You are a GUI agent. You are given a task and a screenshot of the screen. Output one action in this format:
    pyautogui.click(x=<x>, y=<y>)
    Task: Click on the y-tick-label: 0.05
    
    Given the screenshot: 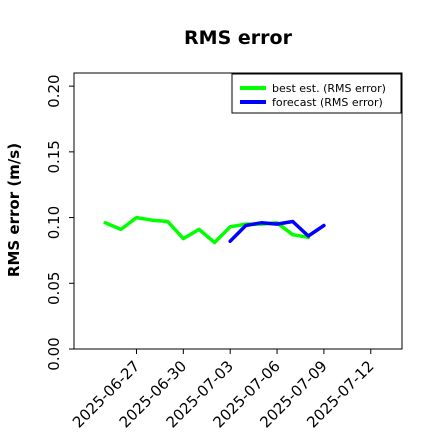 What is the action you would take?
    pyautogui.click(x=54, y=288)
    